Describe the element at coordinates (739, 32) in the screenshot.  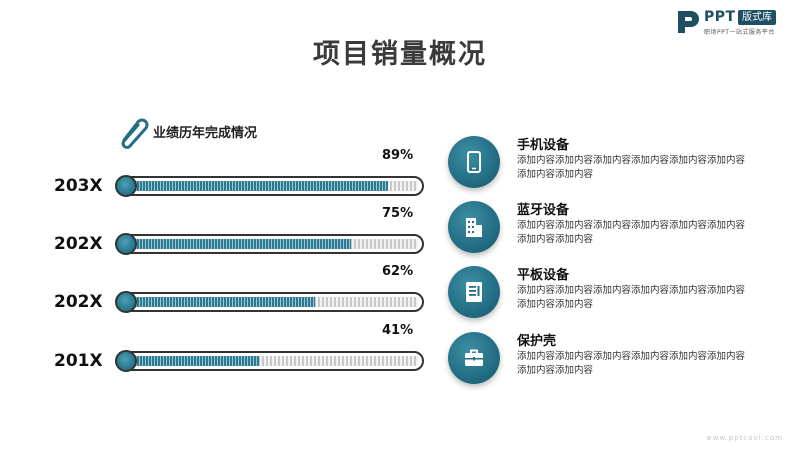
I see `logo-tagline: 职场PPT一站式服务平台` at that location.